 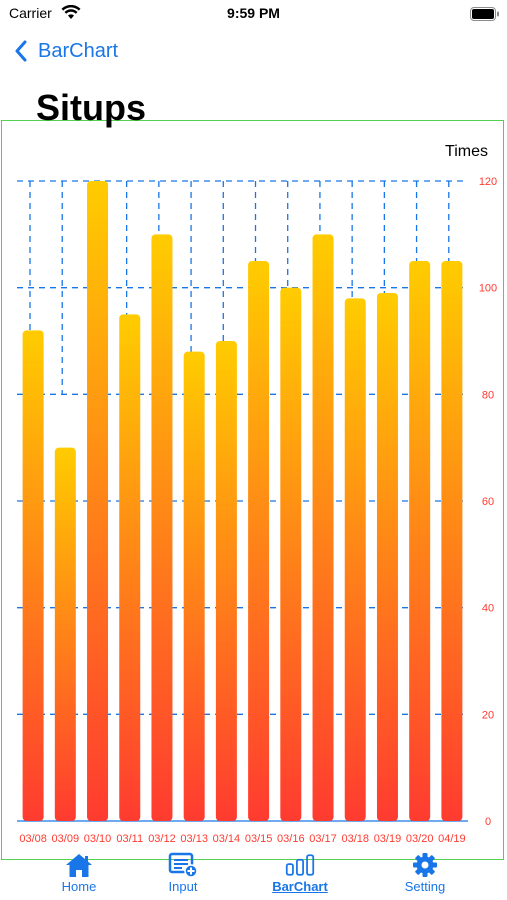 What do you see at coordinates (162, 839) in the screenshot?
I see `x-tick-label: 03/12` at bounding box center [162, 839].